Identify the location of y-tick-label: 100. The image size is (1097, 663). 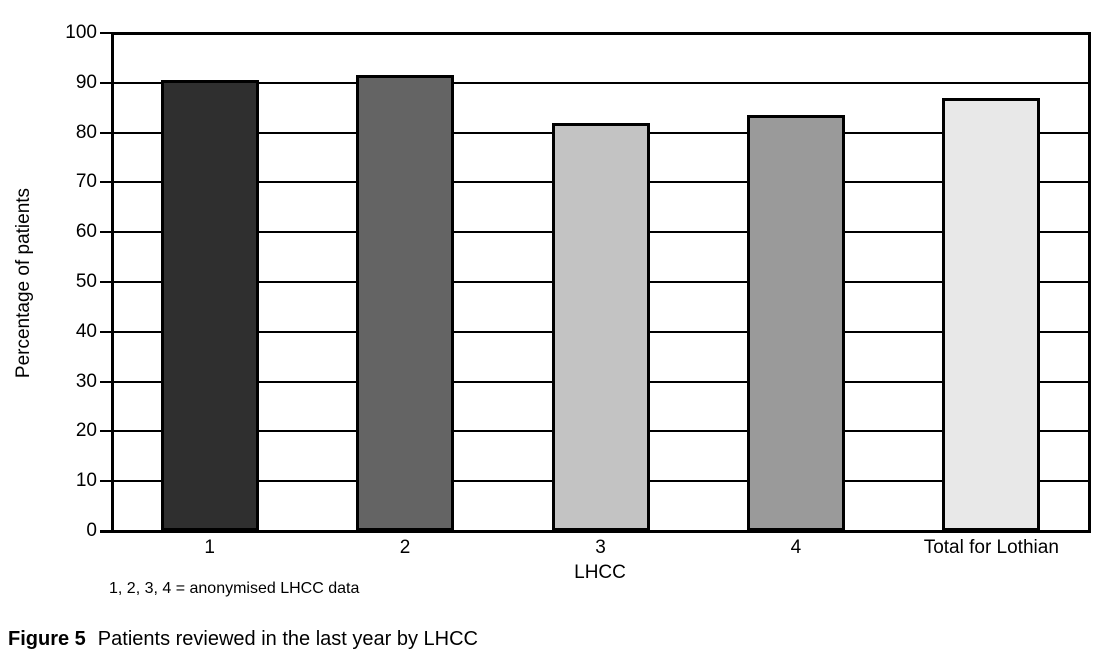
(81, 32).